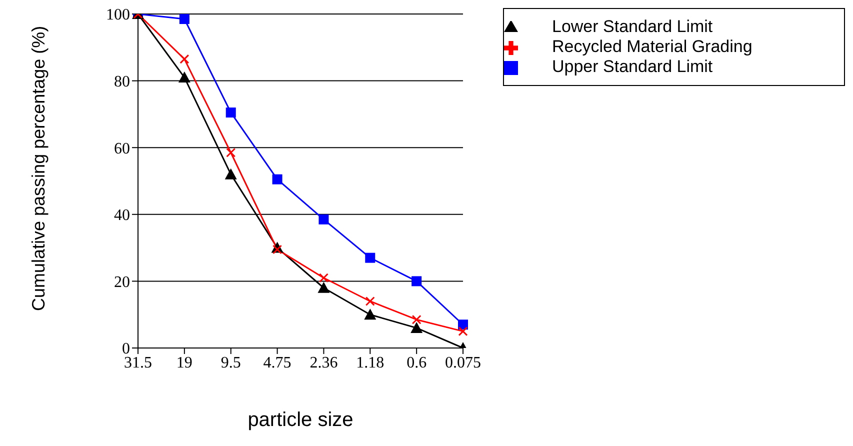 The image size is (853, 446). I want to click on x-tick-label: 0.6, so click(416, 363).